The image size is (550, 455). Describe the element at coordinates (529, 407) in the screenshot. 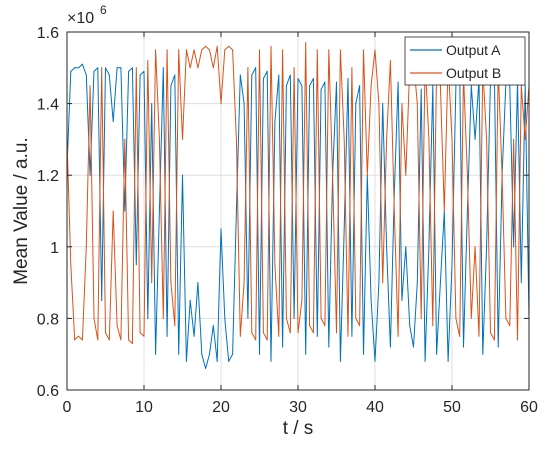

I see `x-tick-label: 60` at that location.